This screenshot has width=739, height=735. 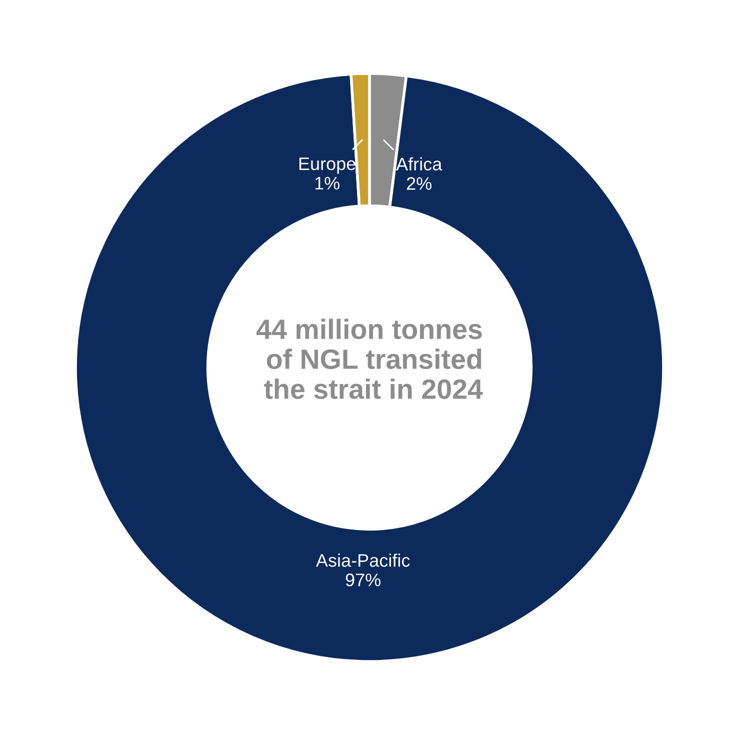 What do you see at coordinates (363, 560) in the screenshot?
I see `slice-label: Asia-Pacific` at bounding box center [363, 560].